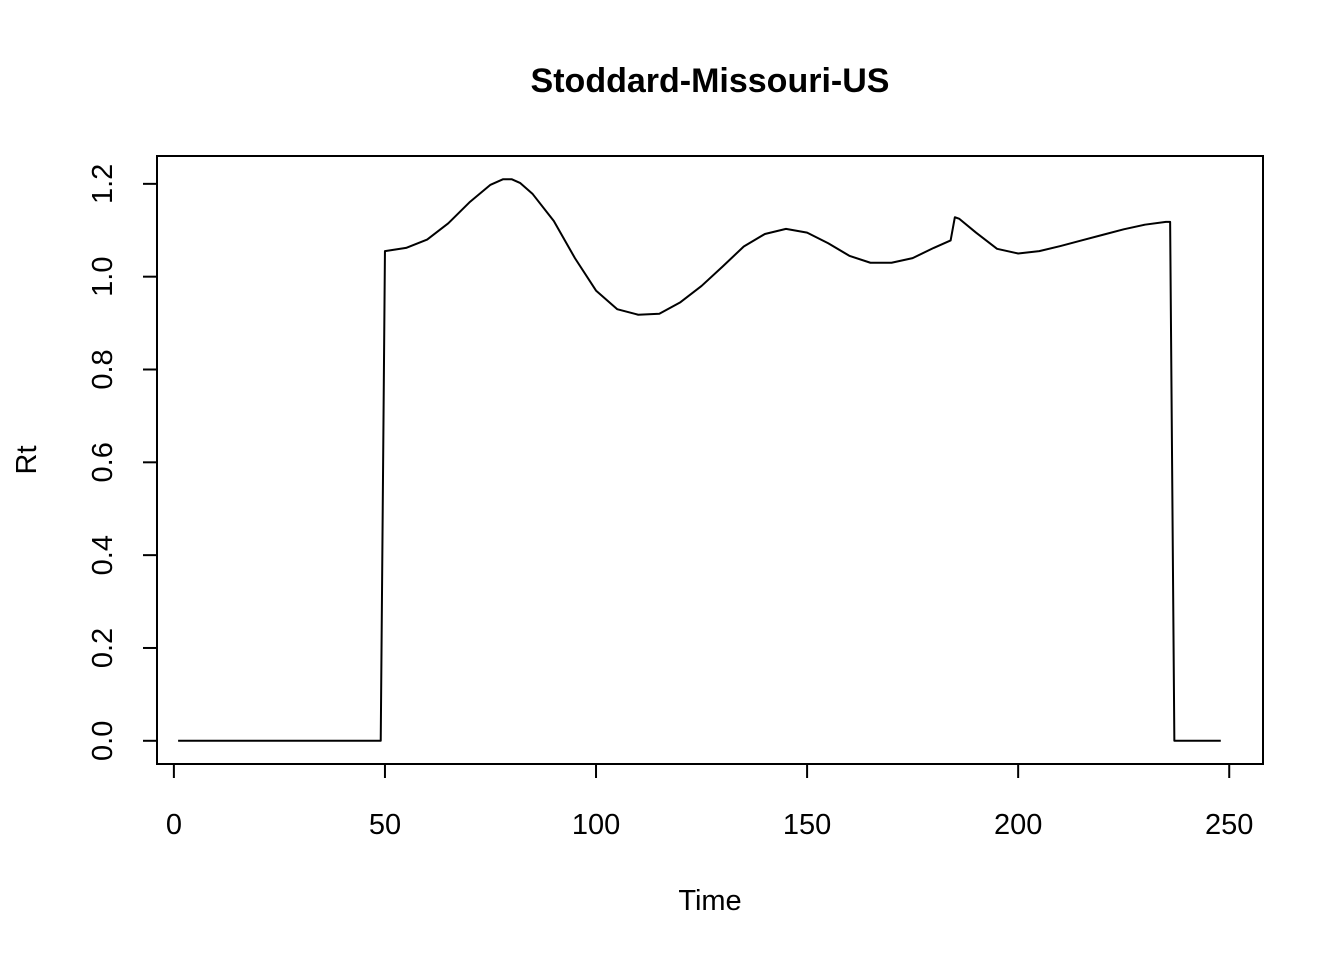 The height and width of the screenshot is (960, 1344). I want to click on x-axis-label: Time, so click(709, 901).